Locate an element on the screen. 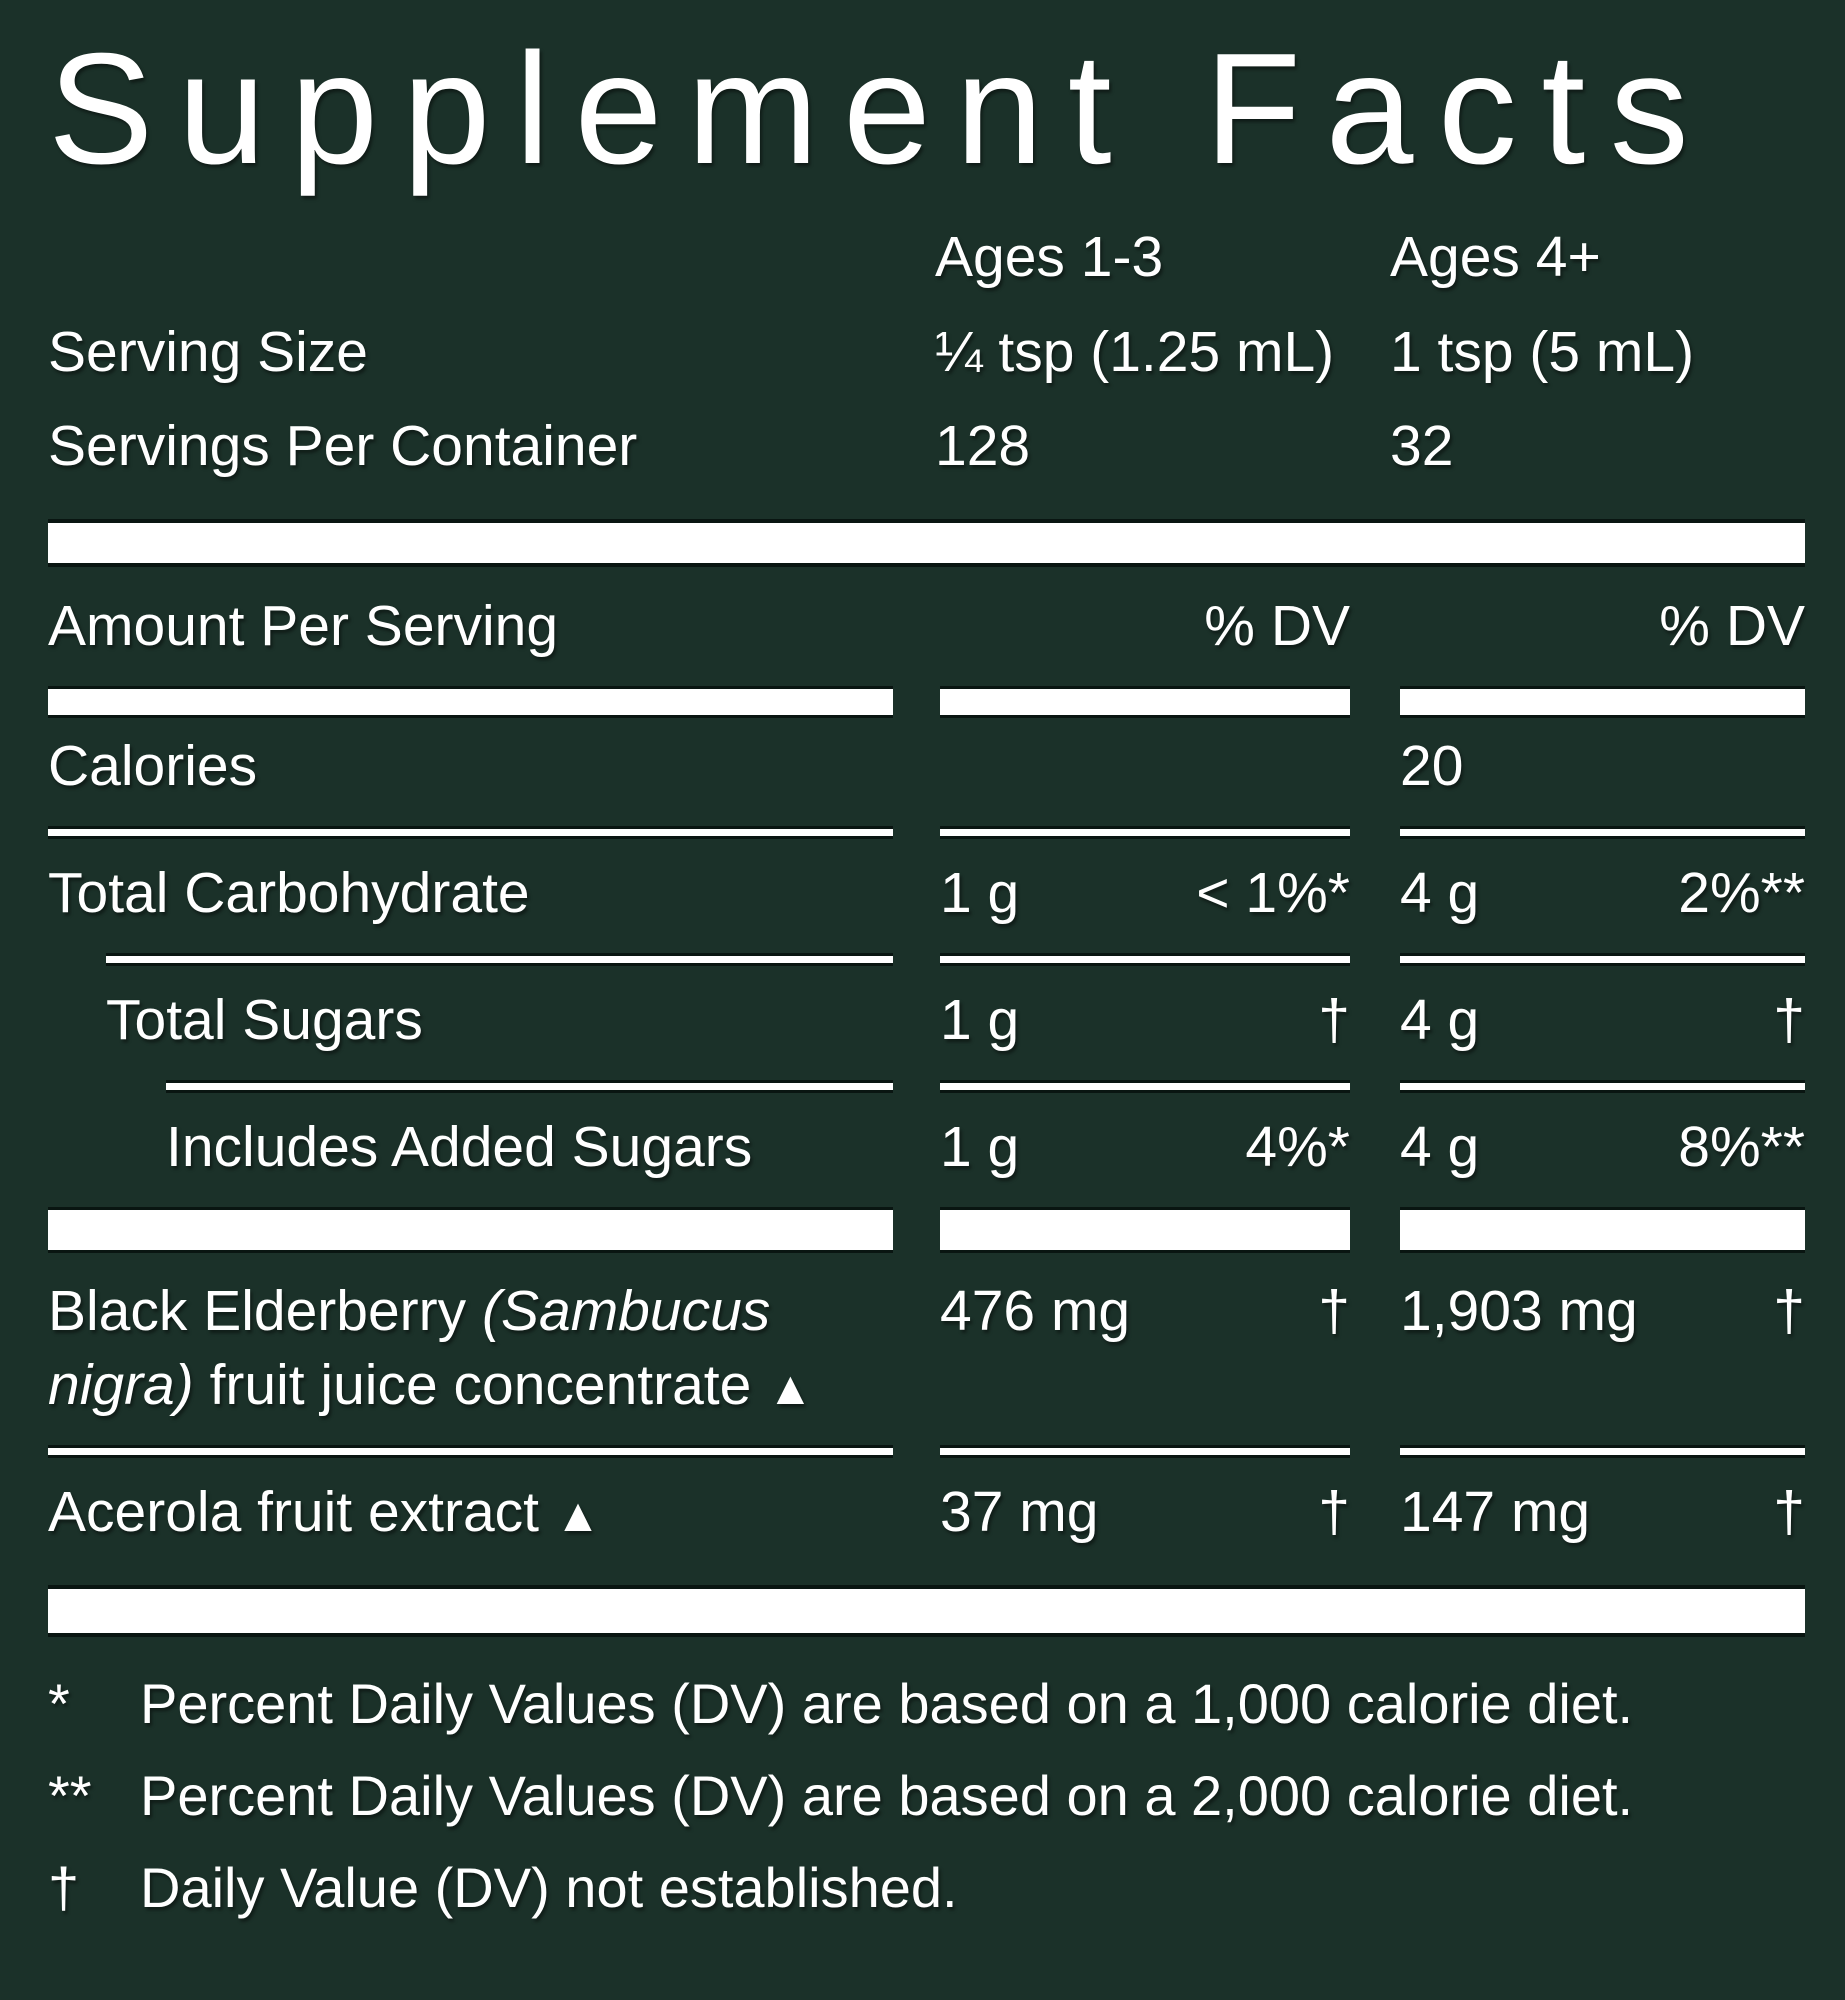  nutrient-label: Acerola fruit extract ▲ is located at coordinates (470, 1512).